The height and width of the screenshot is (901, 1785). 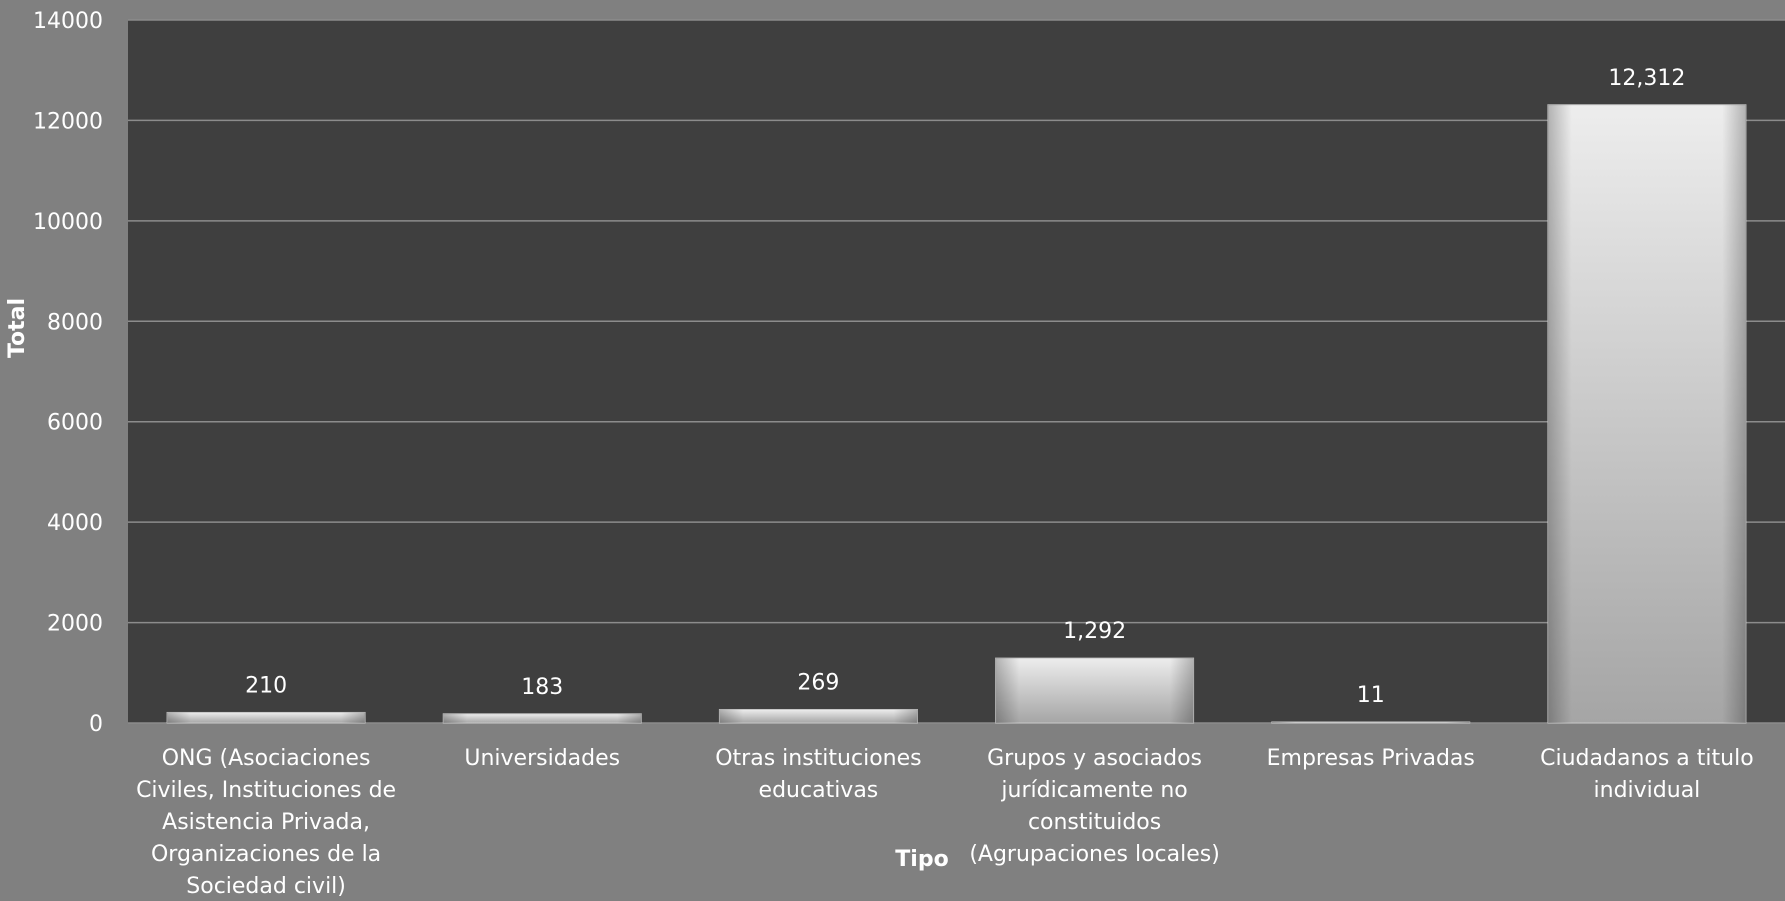 I want to click on x-tick-label: Universidades, so click(x=542, y=758).